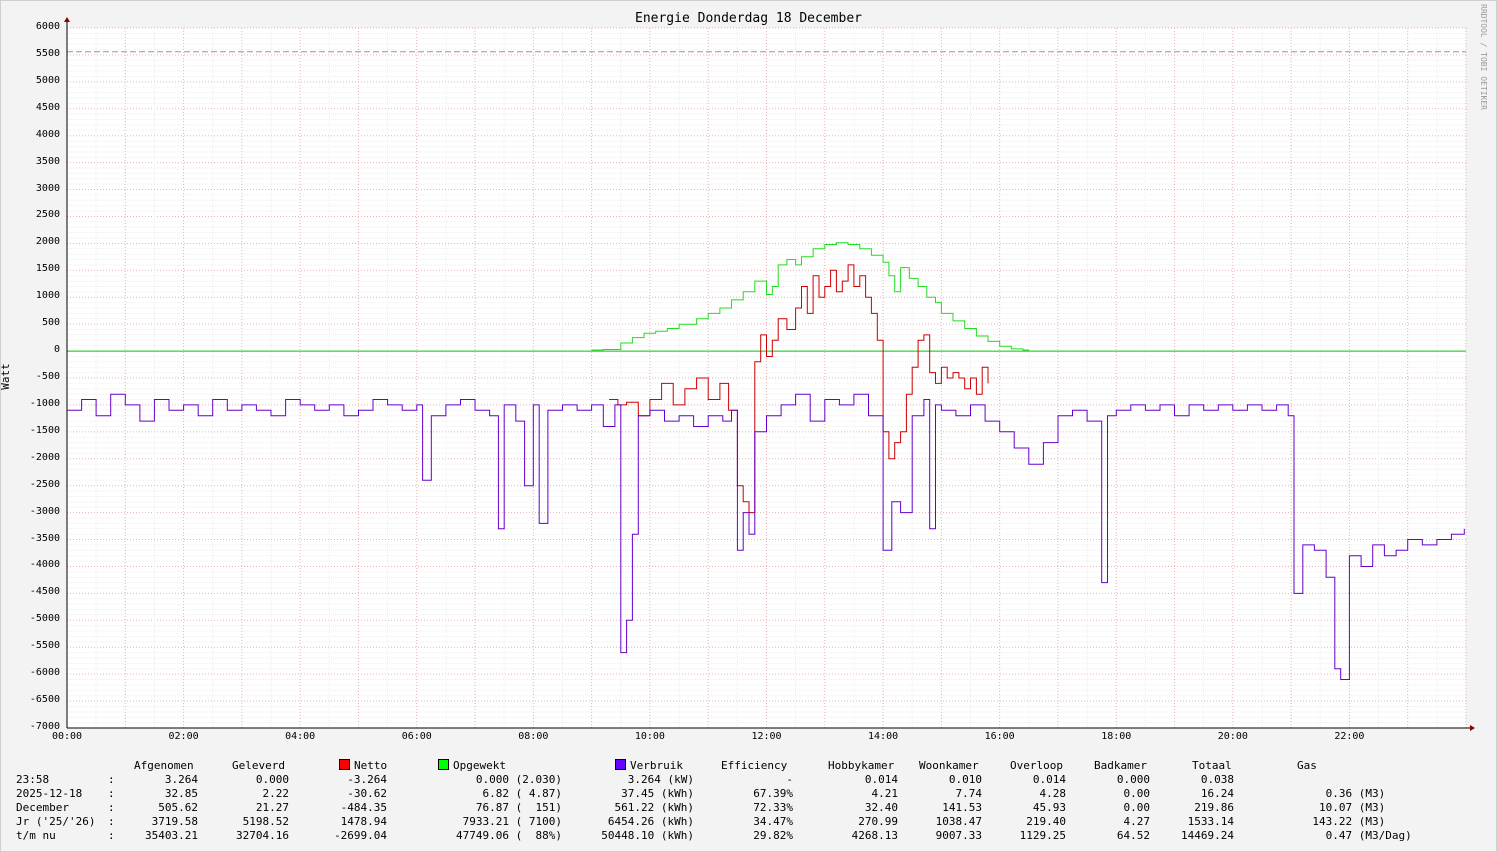 This screenshot has height=852, width=1497. What do you see at coordinates (272, 779) in the screenshot?
I see `legend-cell-geleverd: 0.000` at bounding box center [272, 779].